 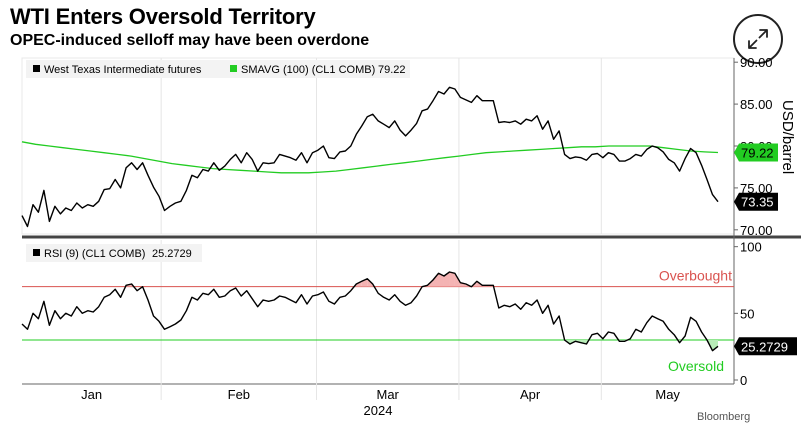 I want to click on rsi-y-tick-label: 50, so click(x=747, y=313).